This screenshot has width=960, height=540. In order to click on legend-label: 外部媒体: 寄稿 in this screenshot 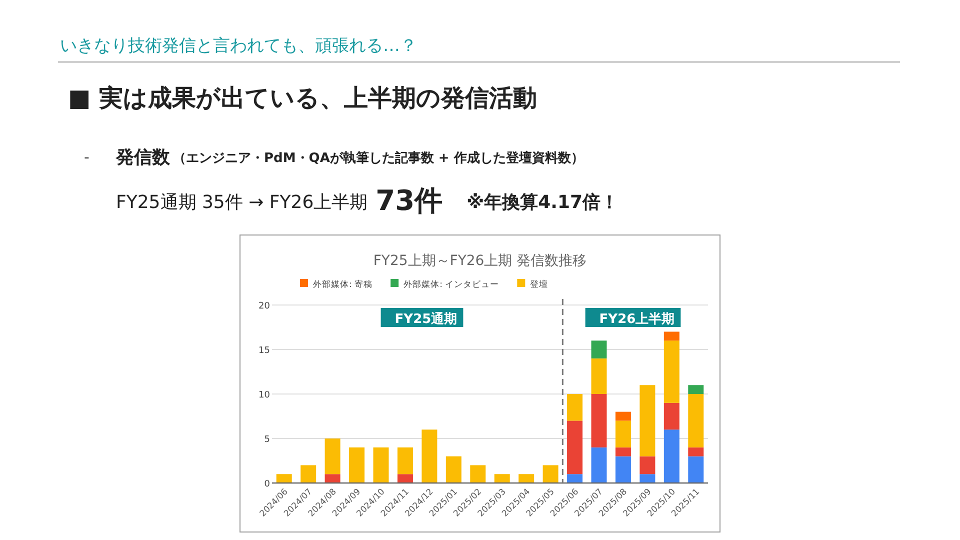, I will do `click(343, 284)`.